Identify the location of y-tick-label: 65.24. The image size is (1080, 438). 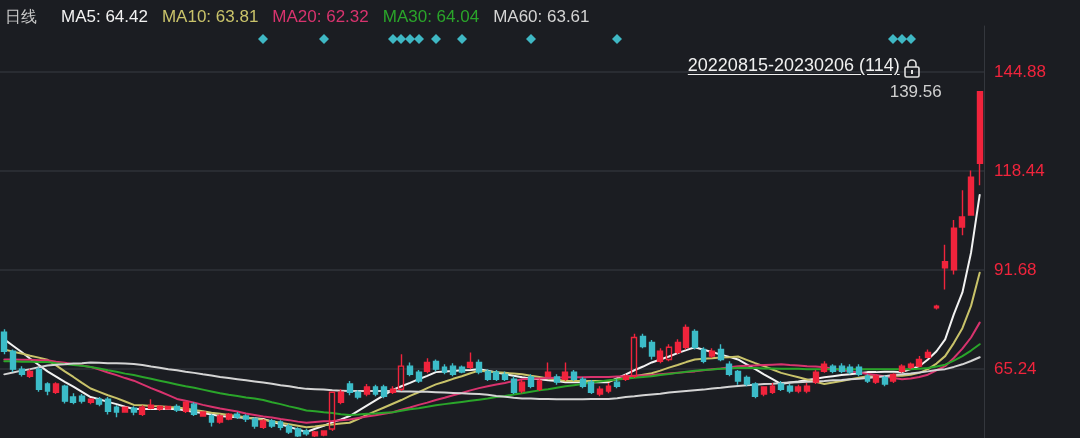
(1015, 368).